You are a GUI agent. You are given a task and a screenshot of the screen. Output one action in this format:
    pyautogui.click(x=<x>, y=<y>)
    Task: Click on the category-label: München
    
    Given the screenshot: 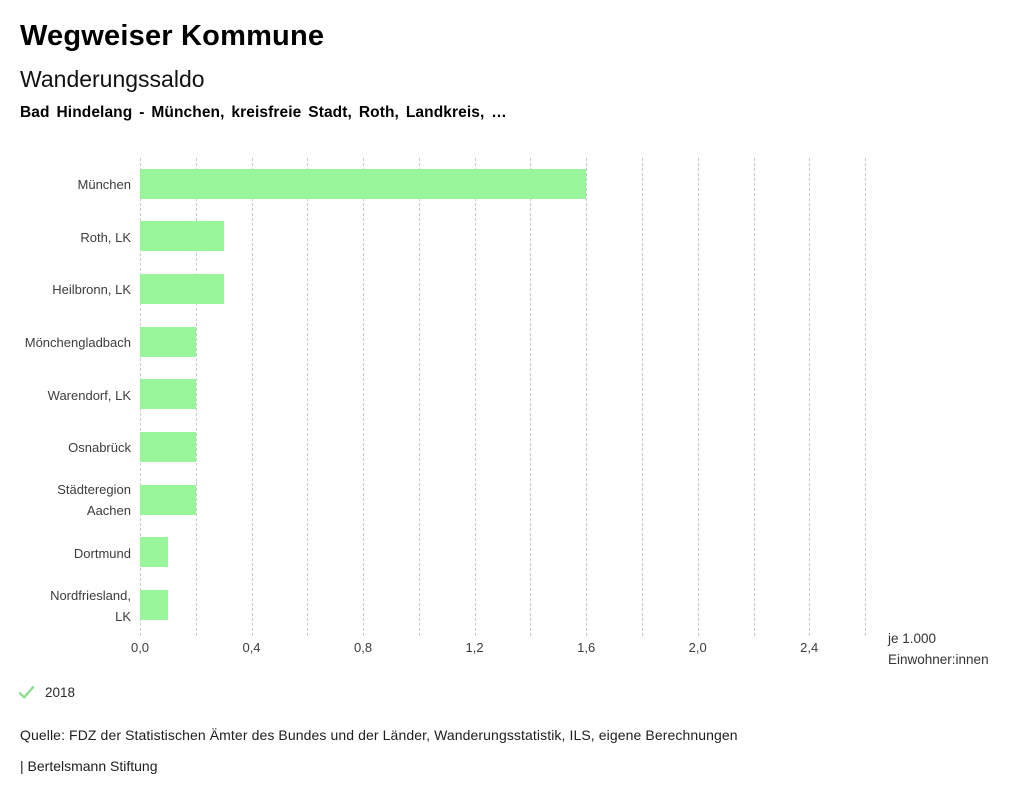 What is the action you would take?
    pyautogui.click(x=104, y=184)
    